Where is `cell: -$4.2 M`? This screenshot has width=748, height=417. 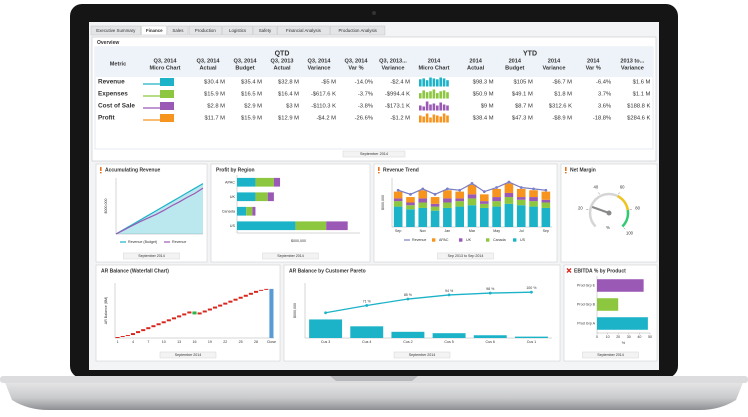 cell: -$4.2 M is located at coordinates (326, 119).